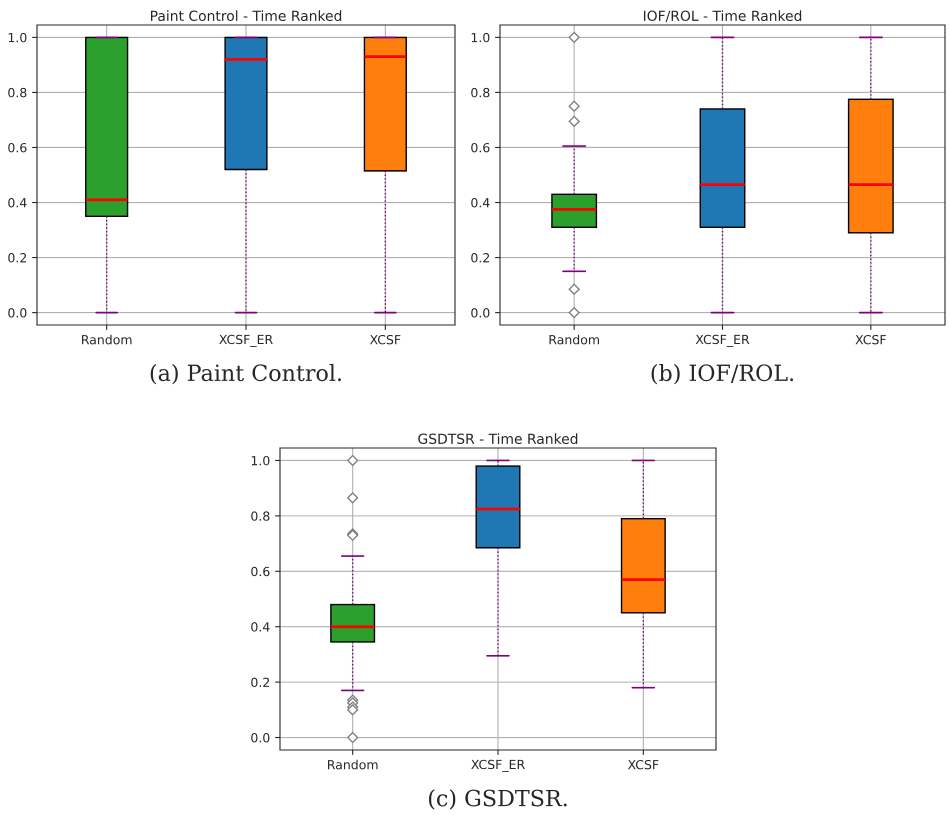  Describe the element at coordinates (723, 374) in the screenshot. I see `text: (b) IOF/ROL.` at that location.